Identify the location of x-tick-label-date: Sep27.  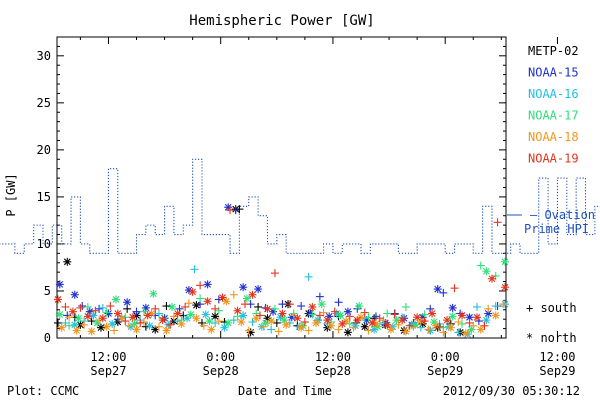
(108, 371).